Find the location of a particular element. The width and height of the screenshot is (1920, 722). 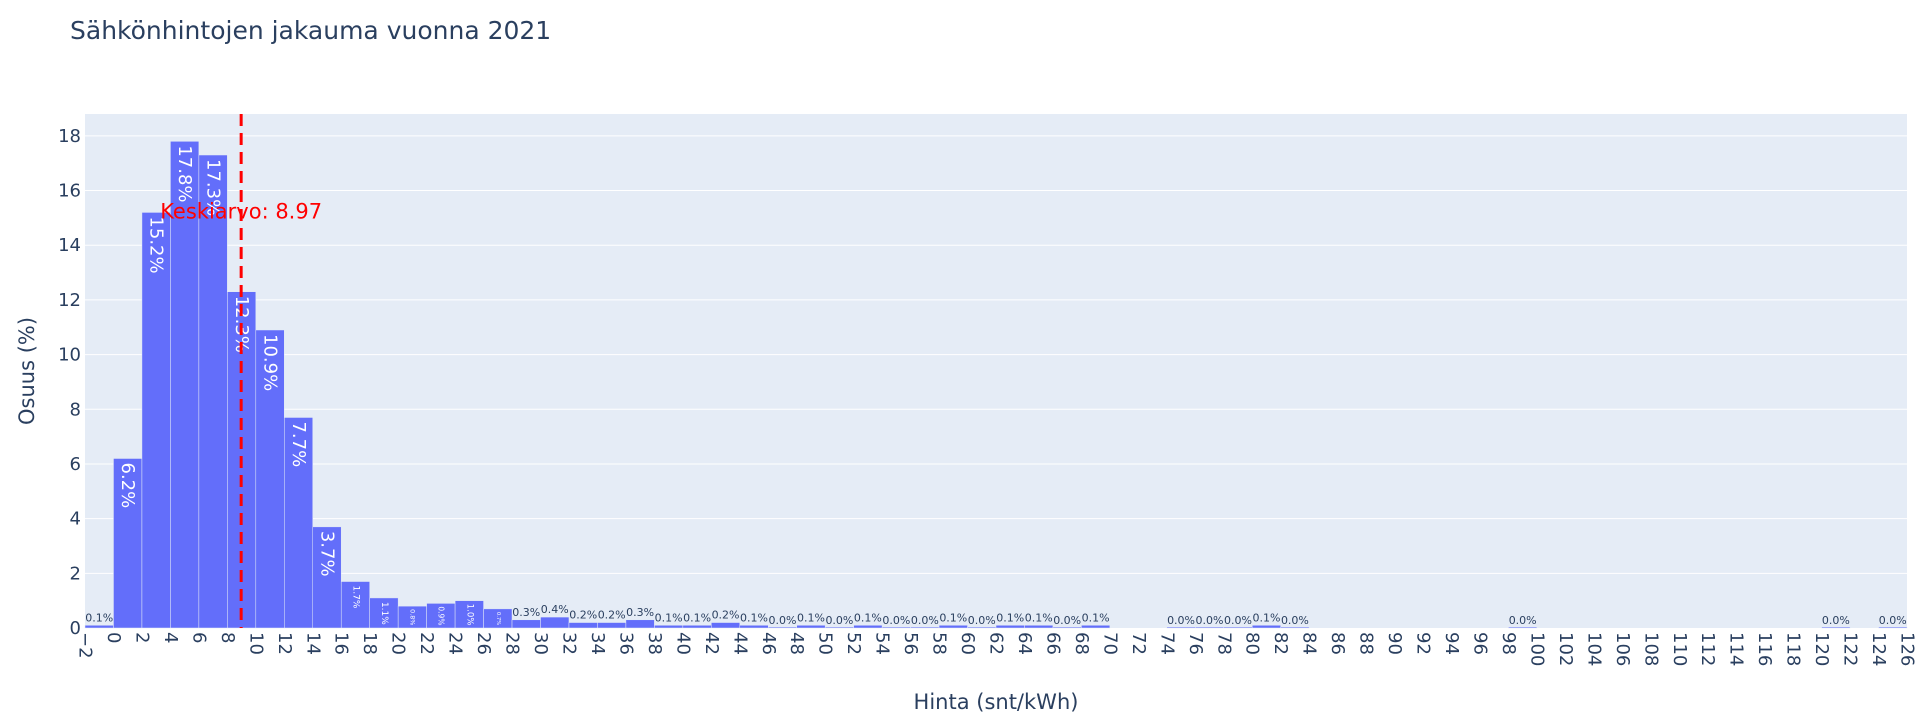

x-tick-label: 64 is located at coordinates (1024, 643).